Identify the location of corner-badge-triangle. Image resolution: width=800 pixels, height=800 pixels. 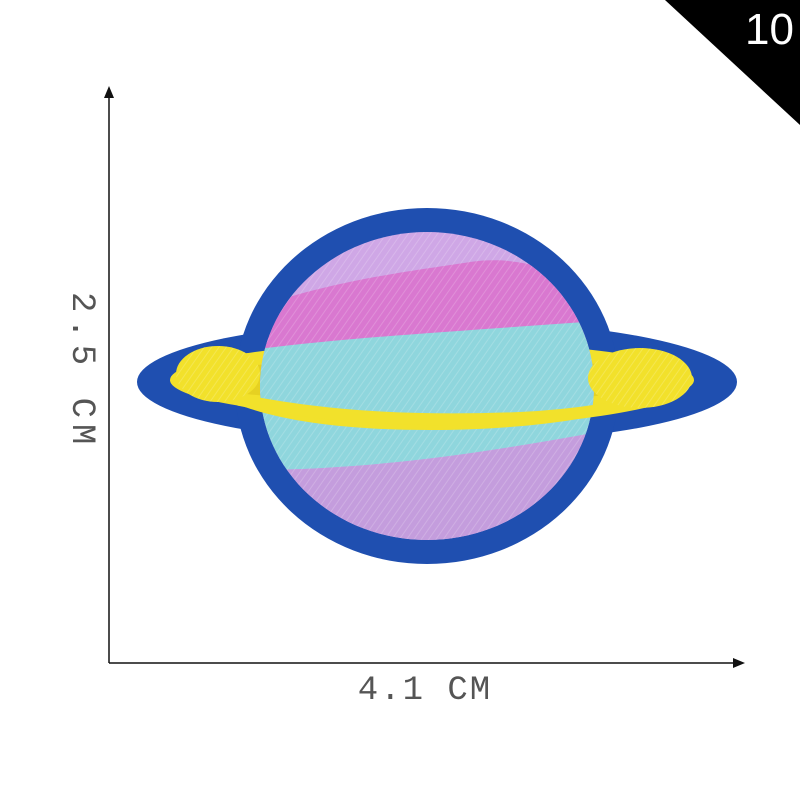
(732, 62).